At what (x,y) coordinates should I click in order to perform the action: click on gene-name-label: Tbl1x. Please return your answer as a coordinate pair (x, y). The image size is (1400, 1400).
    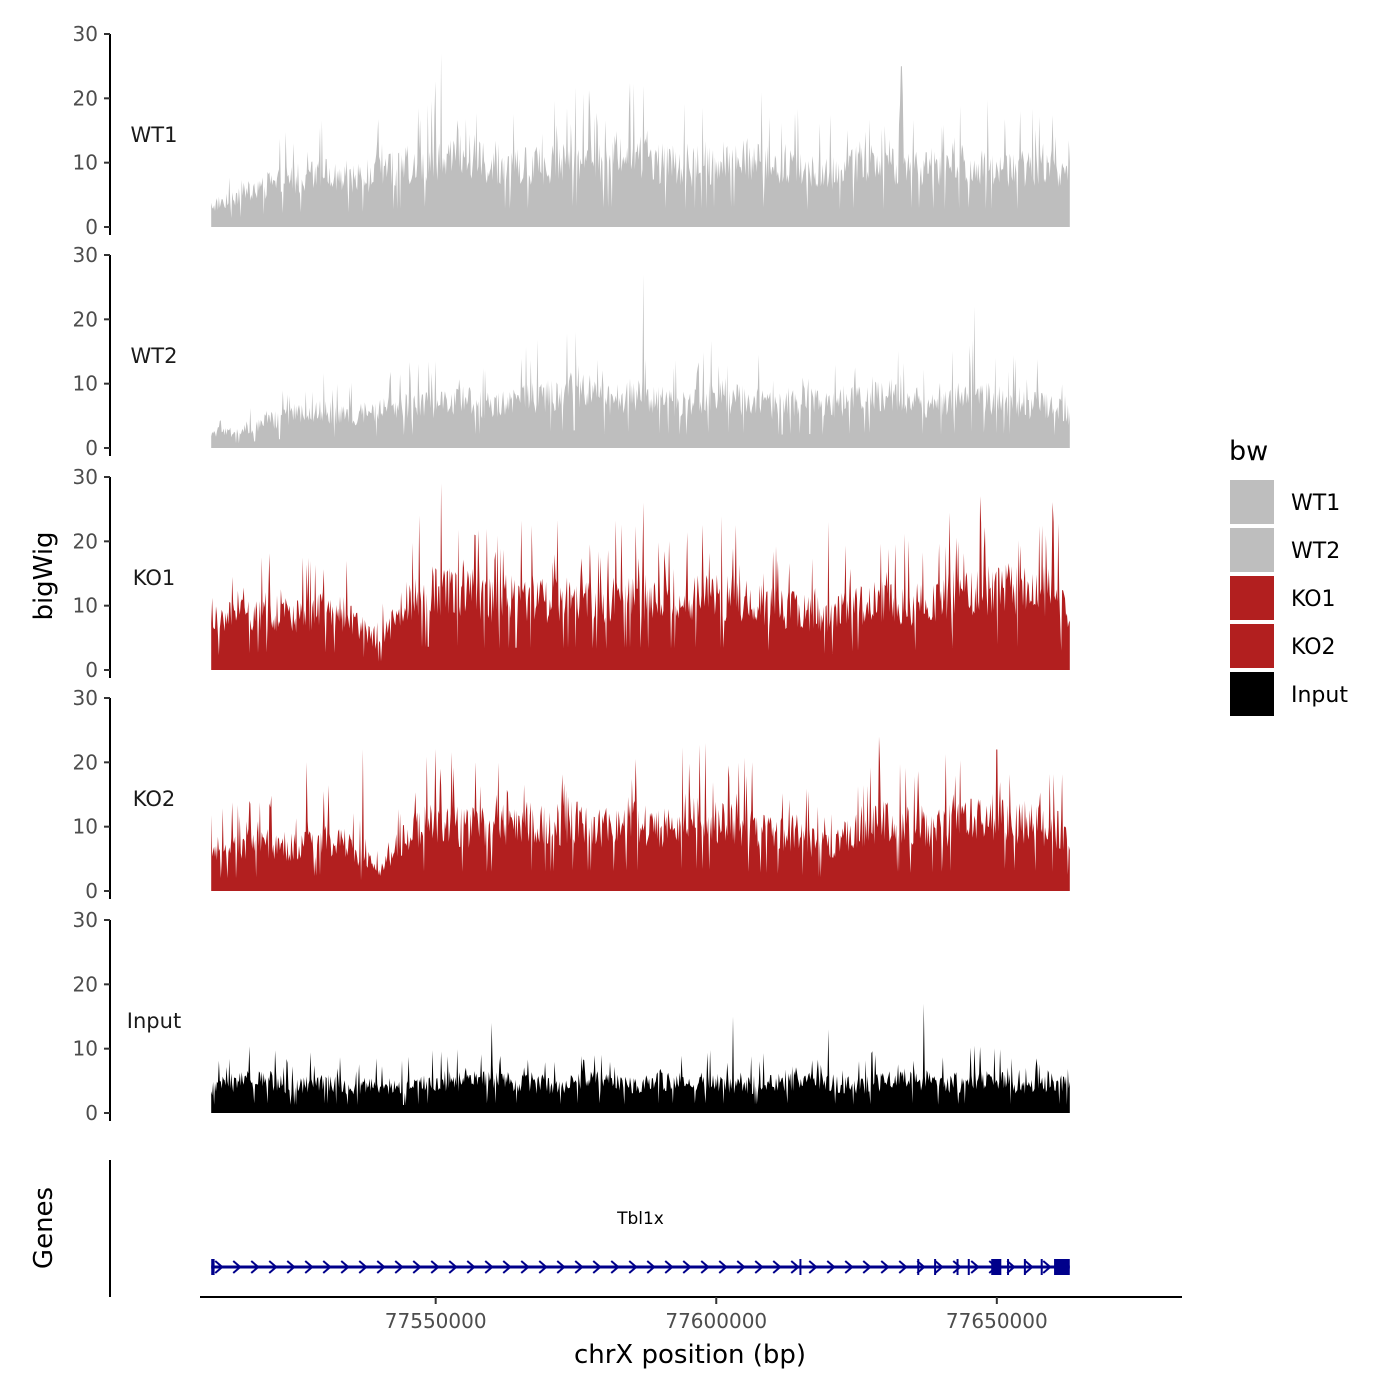
    Looking at the image, I should click on (640, 1219).